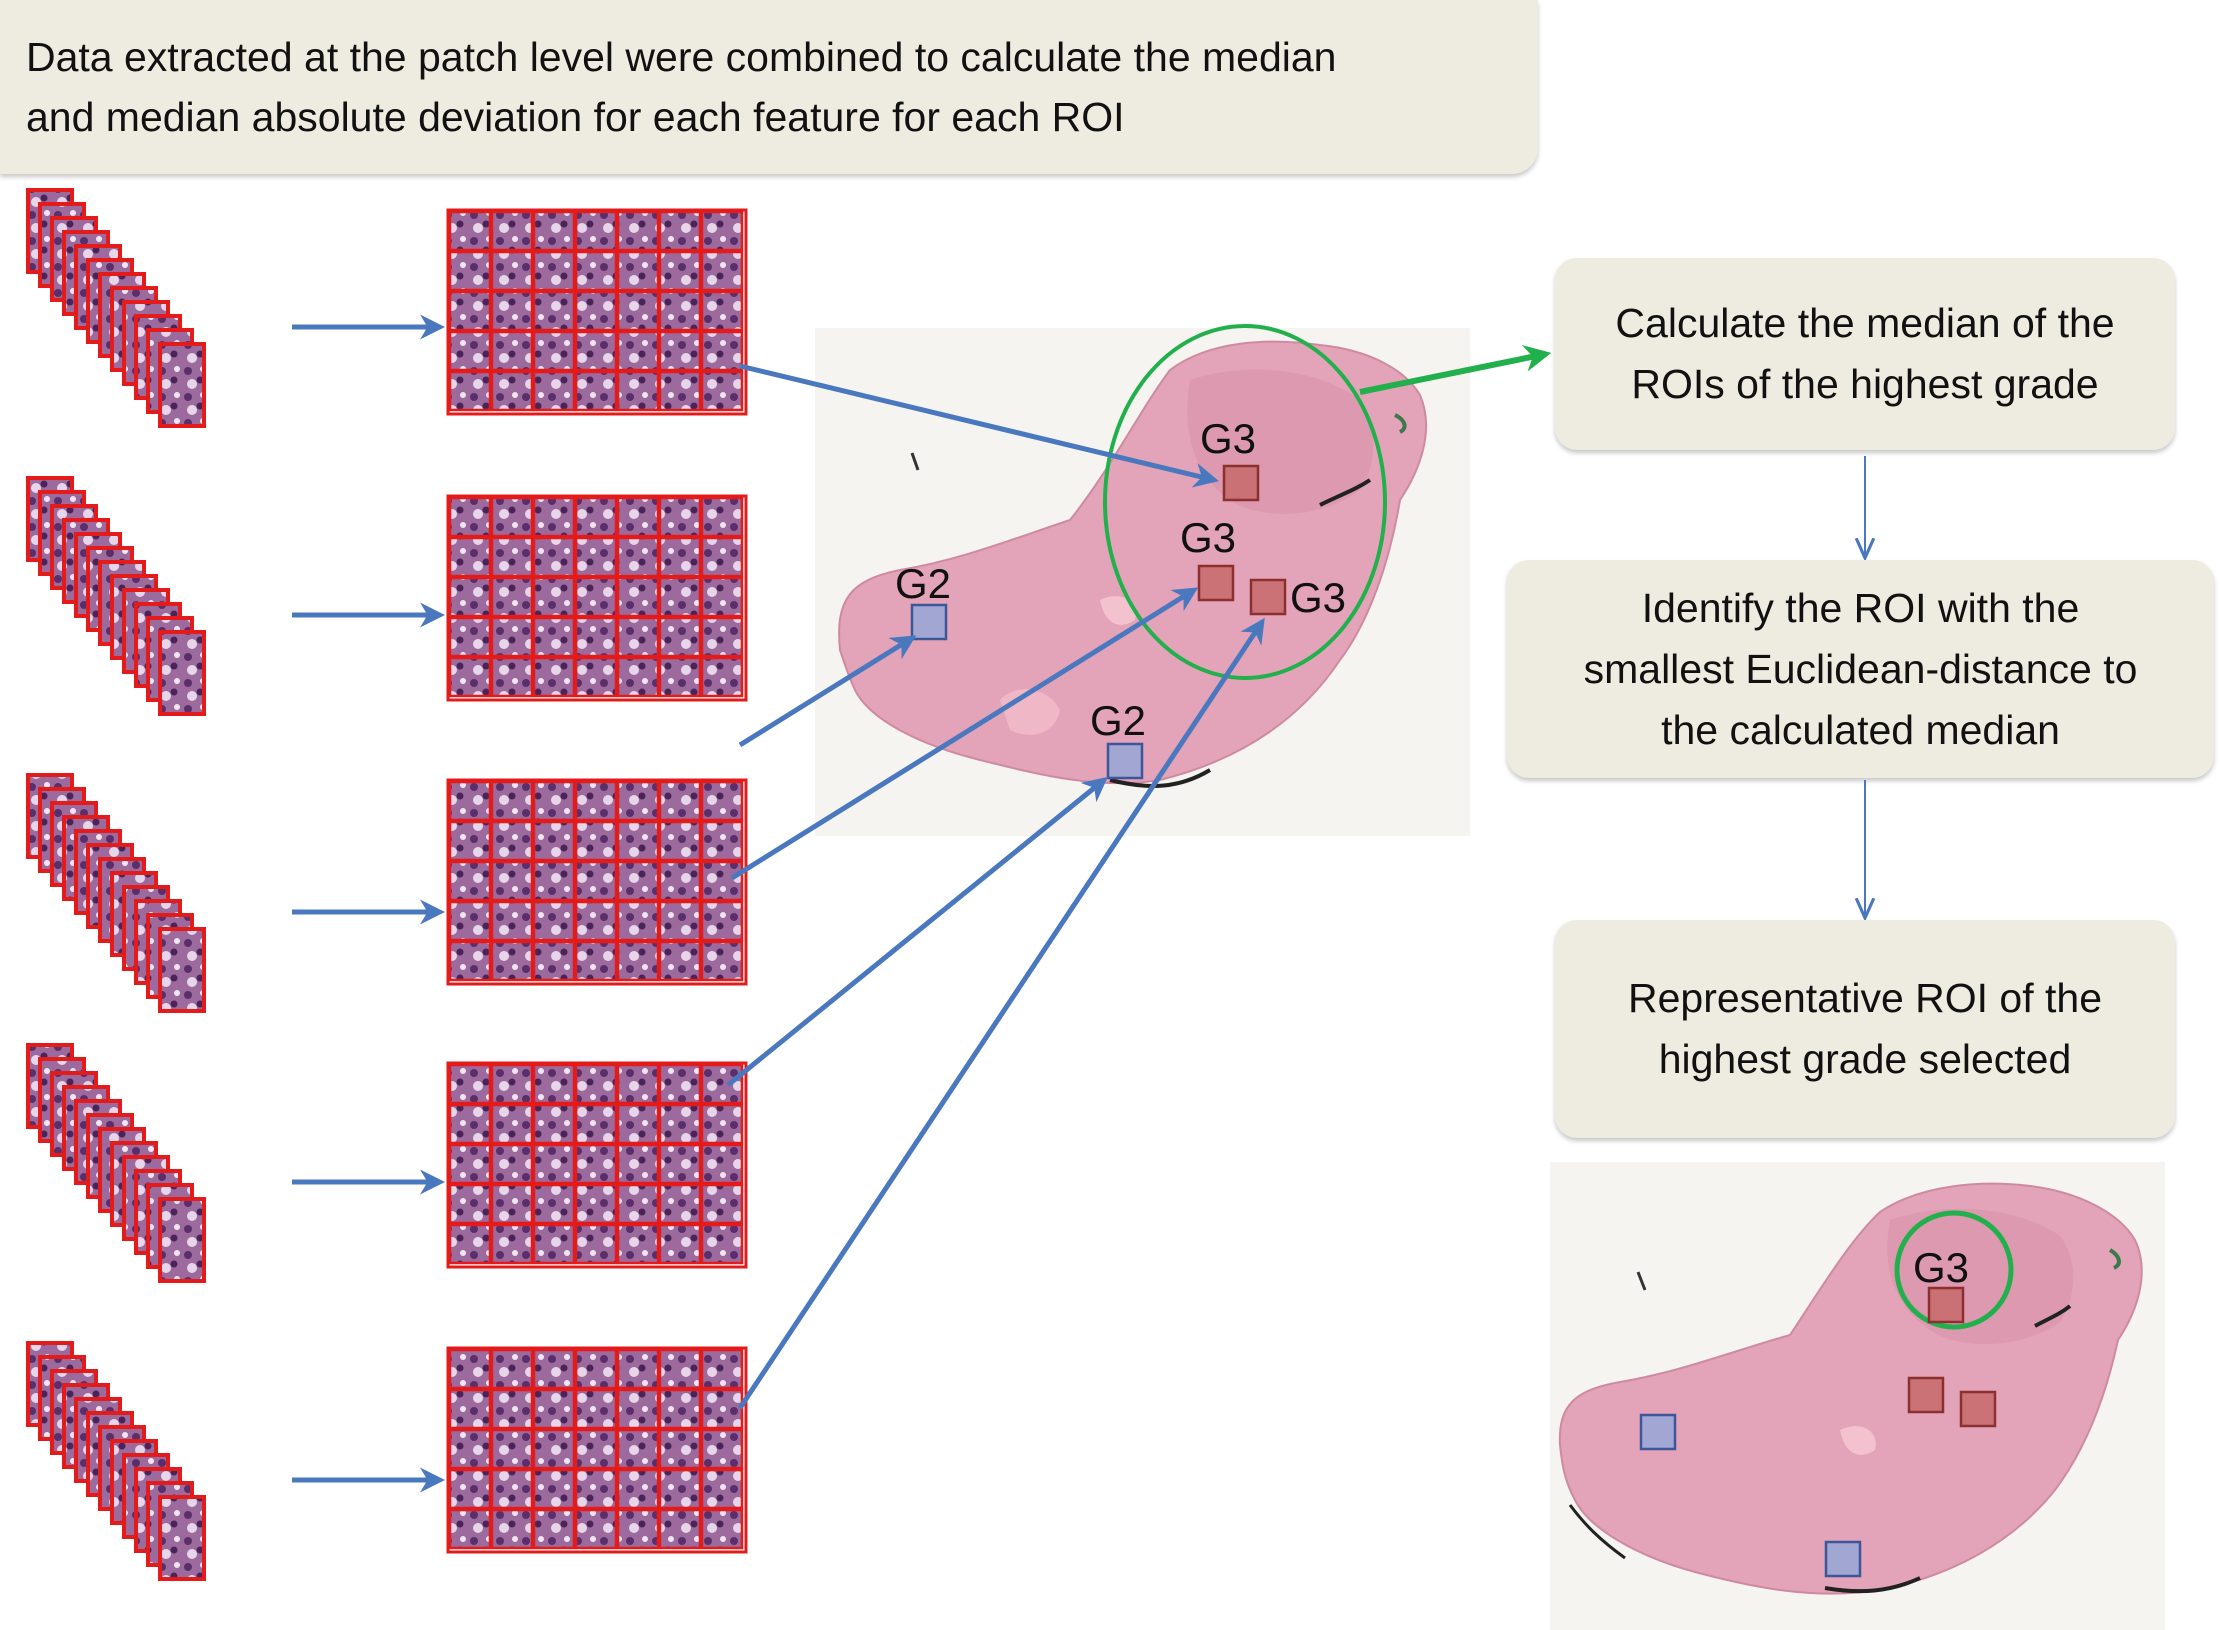  I want to click on arrow-grid3-to-g3-middle, so click(964, 734).